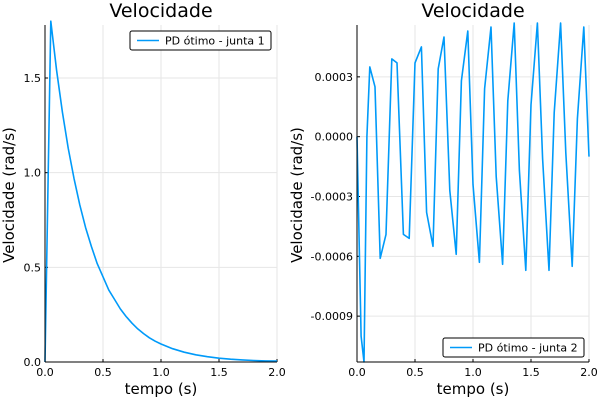 Image resolution: width=600 pixels, height=400 pixels. I want to click on y-tick-label-right-1: -0.0006, so click(332, 256).